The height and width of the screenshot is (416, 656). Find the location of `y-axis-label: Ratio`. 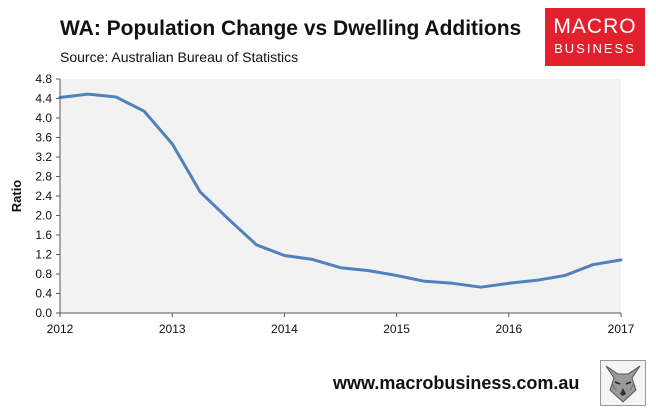

y-axis-label: Ratio is located at coordinates (16, 196).